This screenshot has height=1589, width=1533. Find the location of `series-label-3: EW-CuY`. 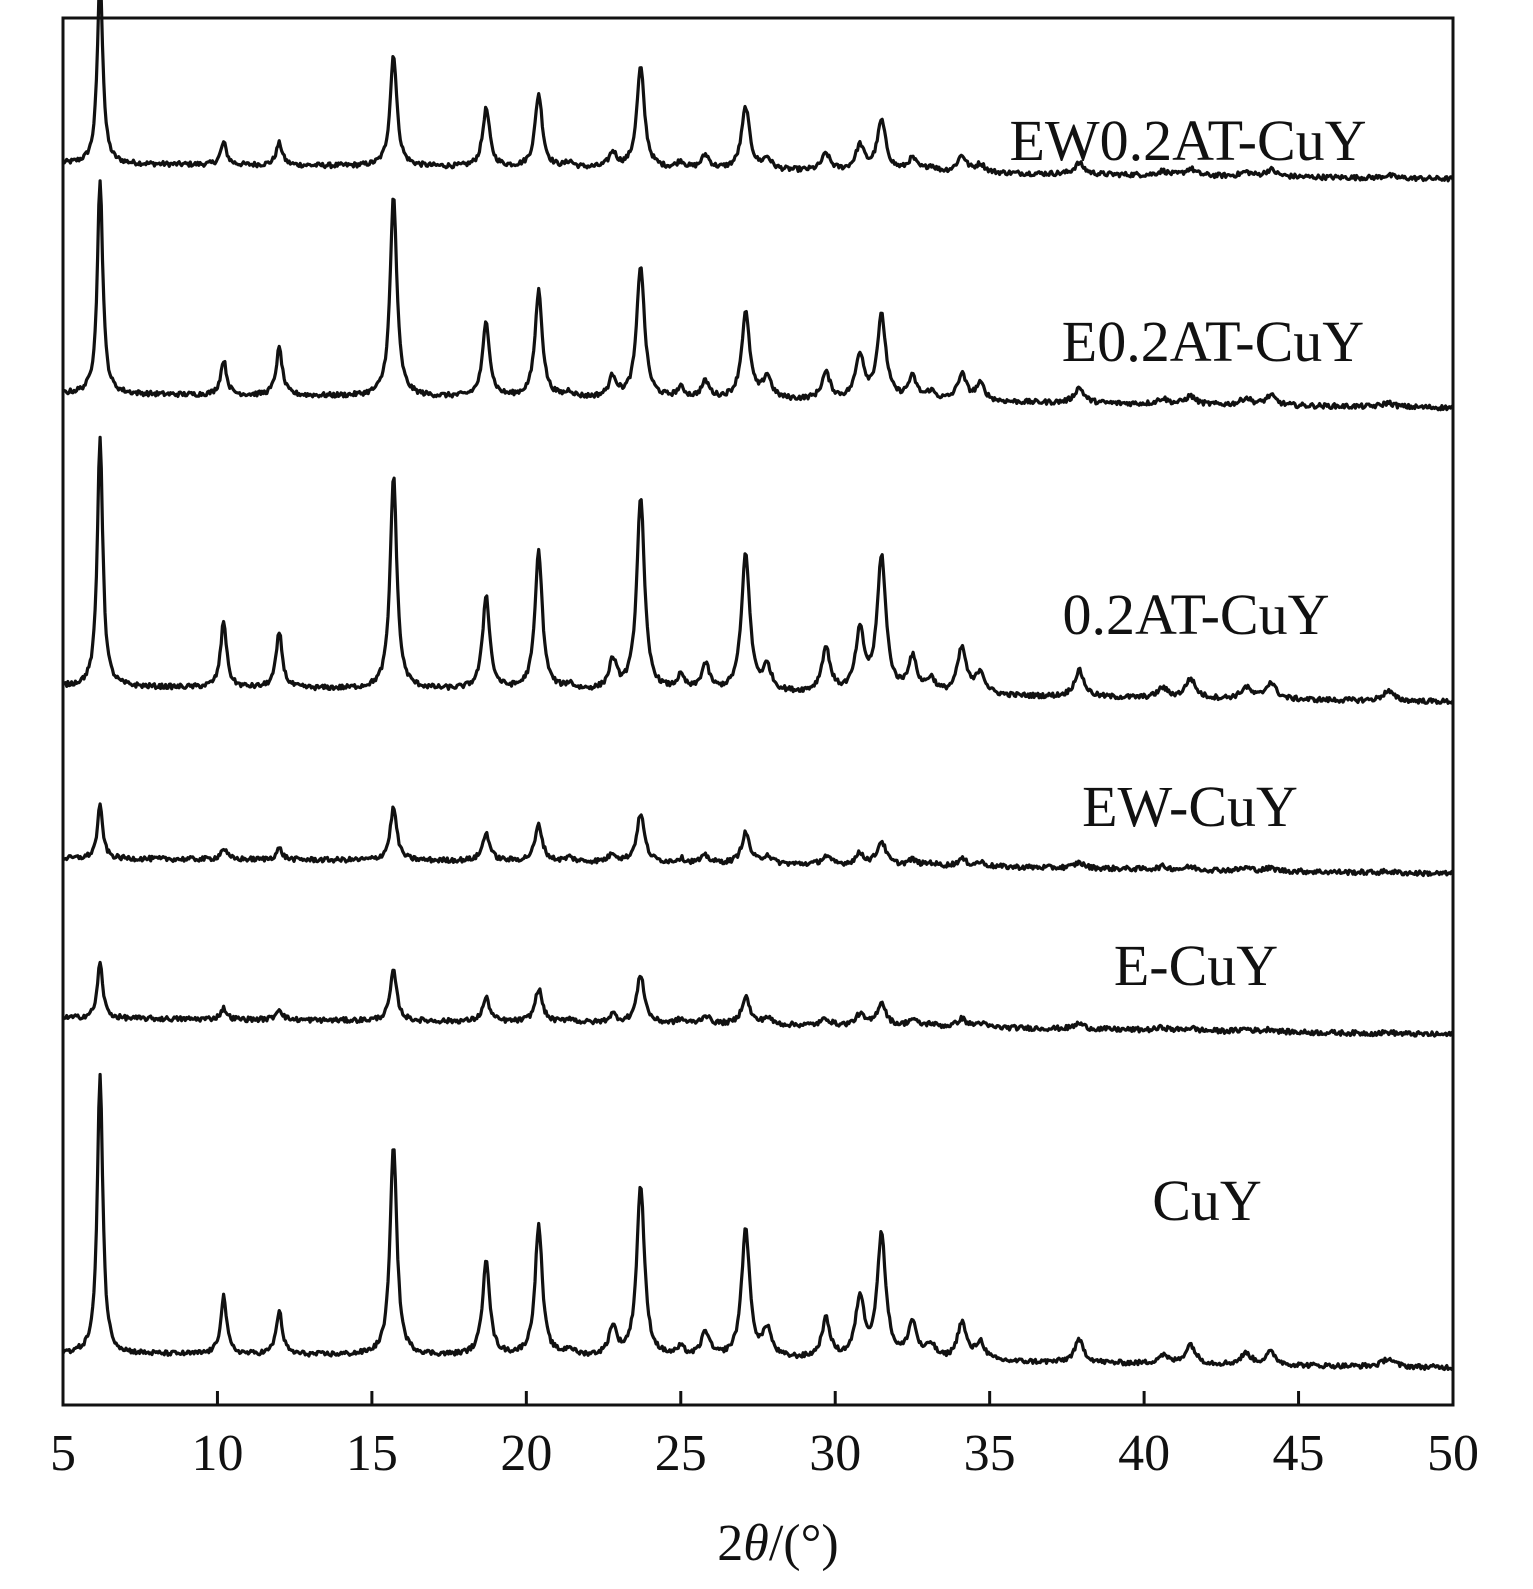

series-label-3: EW-CuY is located at coordinates (1190, 806).